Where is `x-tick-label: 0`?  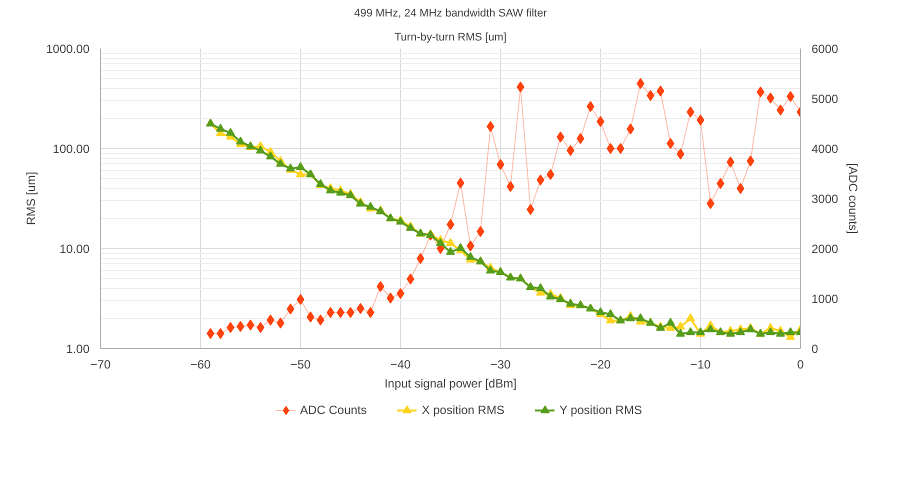
x-tick-label: 0 is located at coordinates (800, 365).